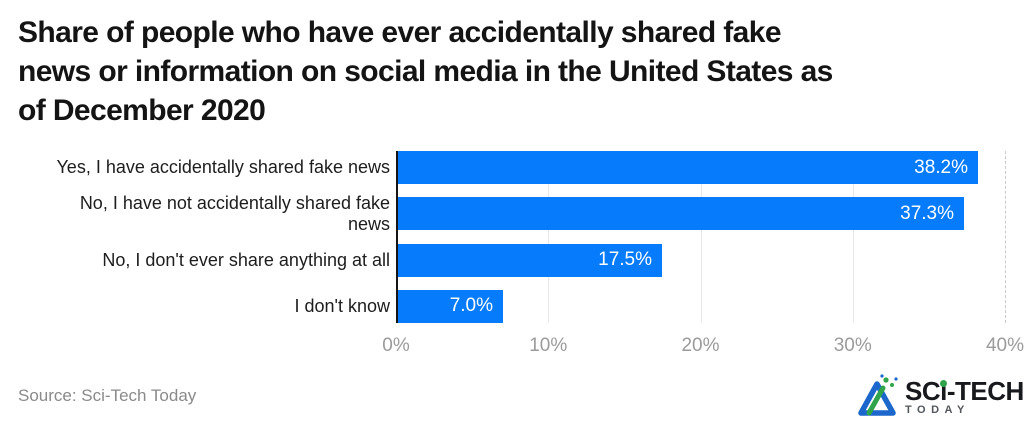  Describe the element at coordinates (107, 395) in the screenshot. I see `source-text: Source: Sci-Tech Today` at that location.